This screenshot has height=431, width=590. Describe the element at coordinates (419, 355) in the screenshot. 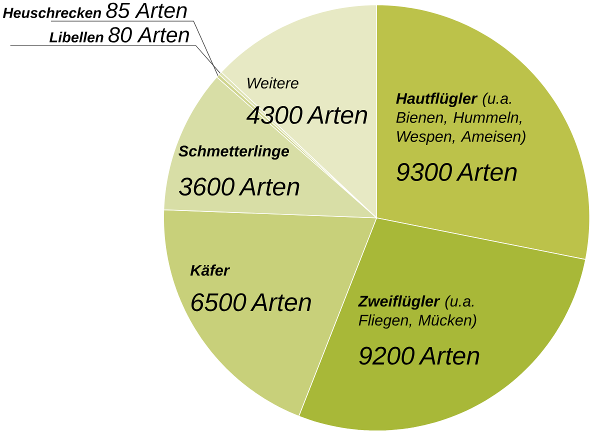

I see `data-label: 9200 Arten` at that location.